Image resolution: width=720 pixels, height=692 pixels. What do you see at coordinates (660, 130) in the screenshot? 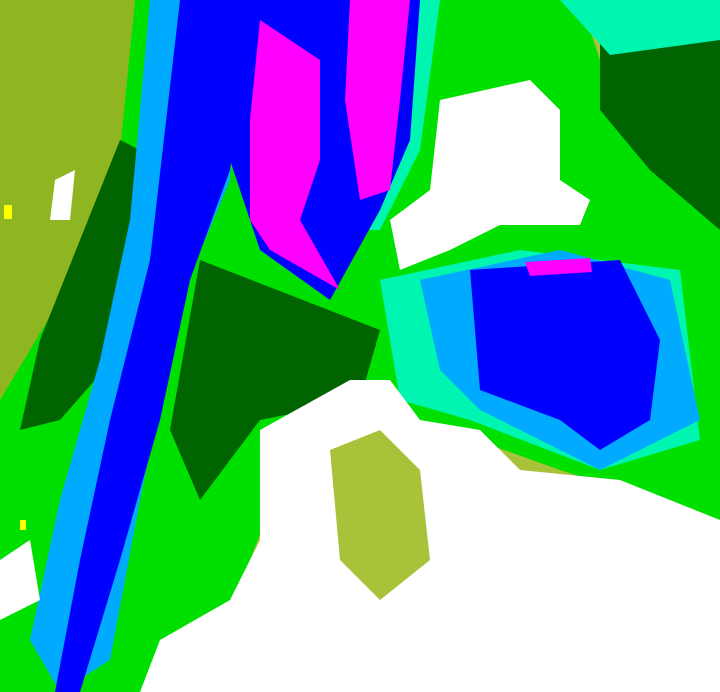
I see `region-dark-green-ne` at bounding box center [660, 130].